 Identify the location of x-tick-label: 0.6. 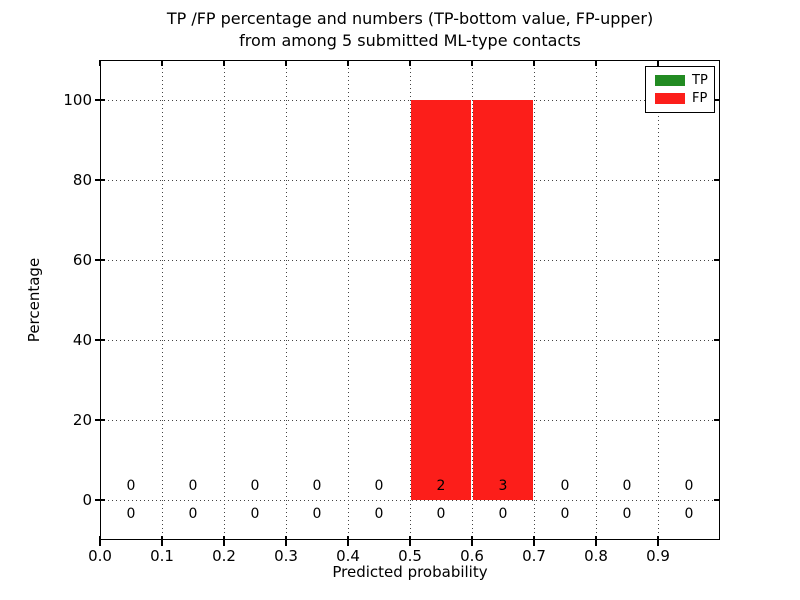
(472, 556).